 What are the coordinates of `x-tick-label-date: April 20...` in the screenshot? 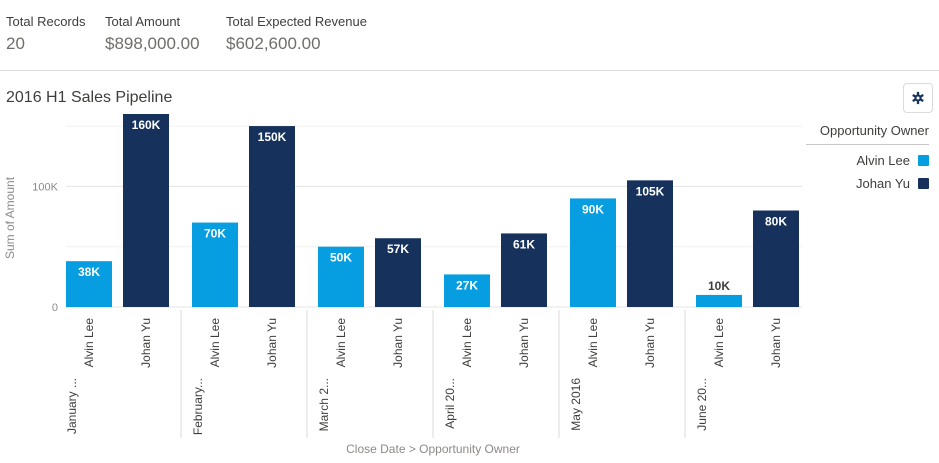 It's located at (450, 403).